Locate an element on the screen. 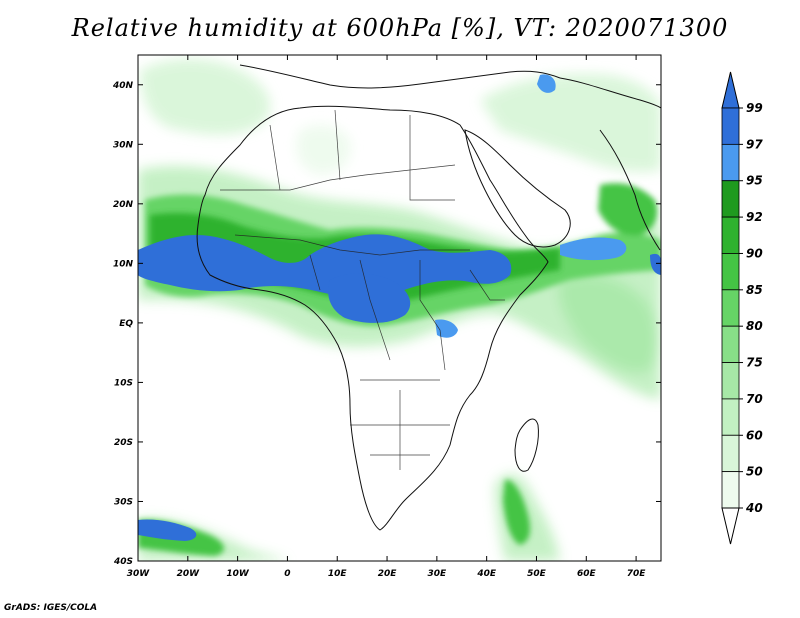  colorbar-label: 80 is located at coordinates (754, 326).